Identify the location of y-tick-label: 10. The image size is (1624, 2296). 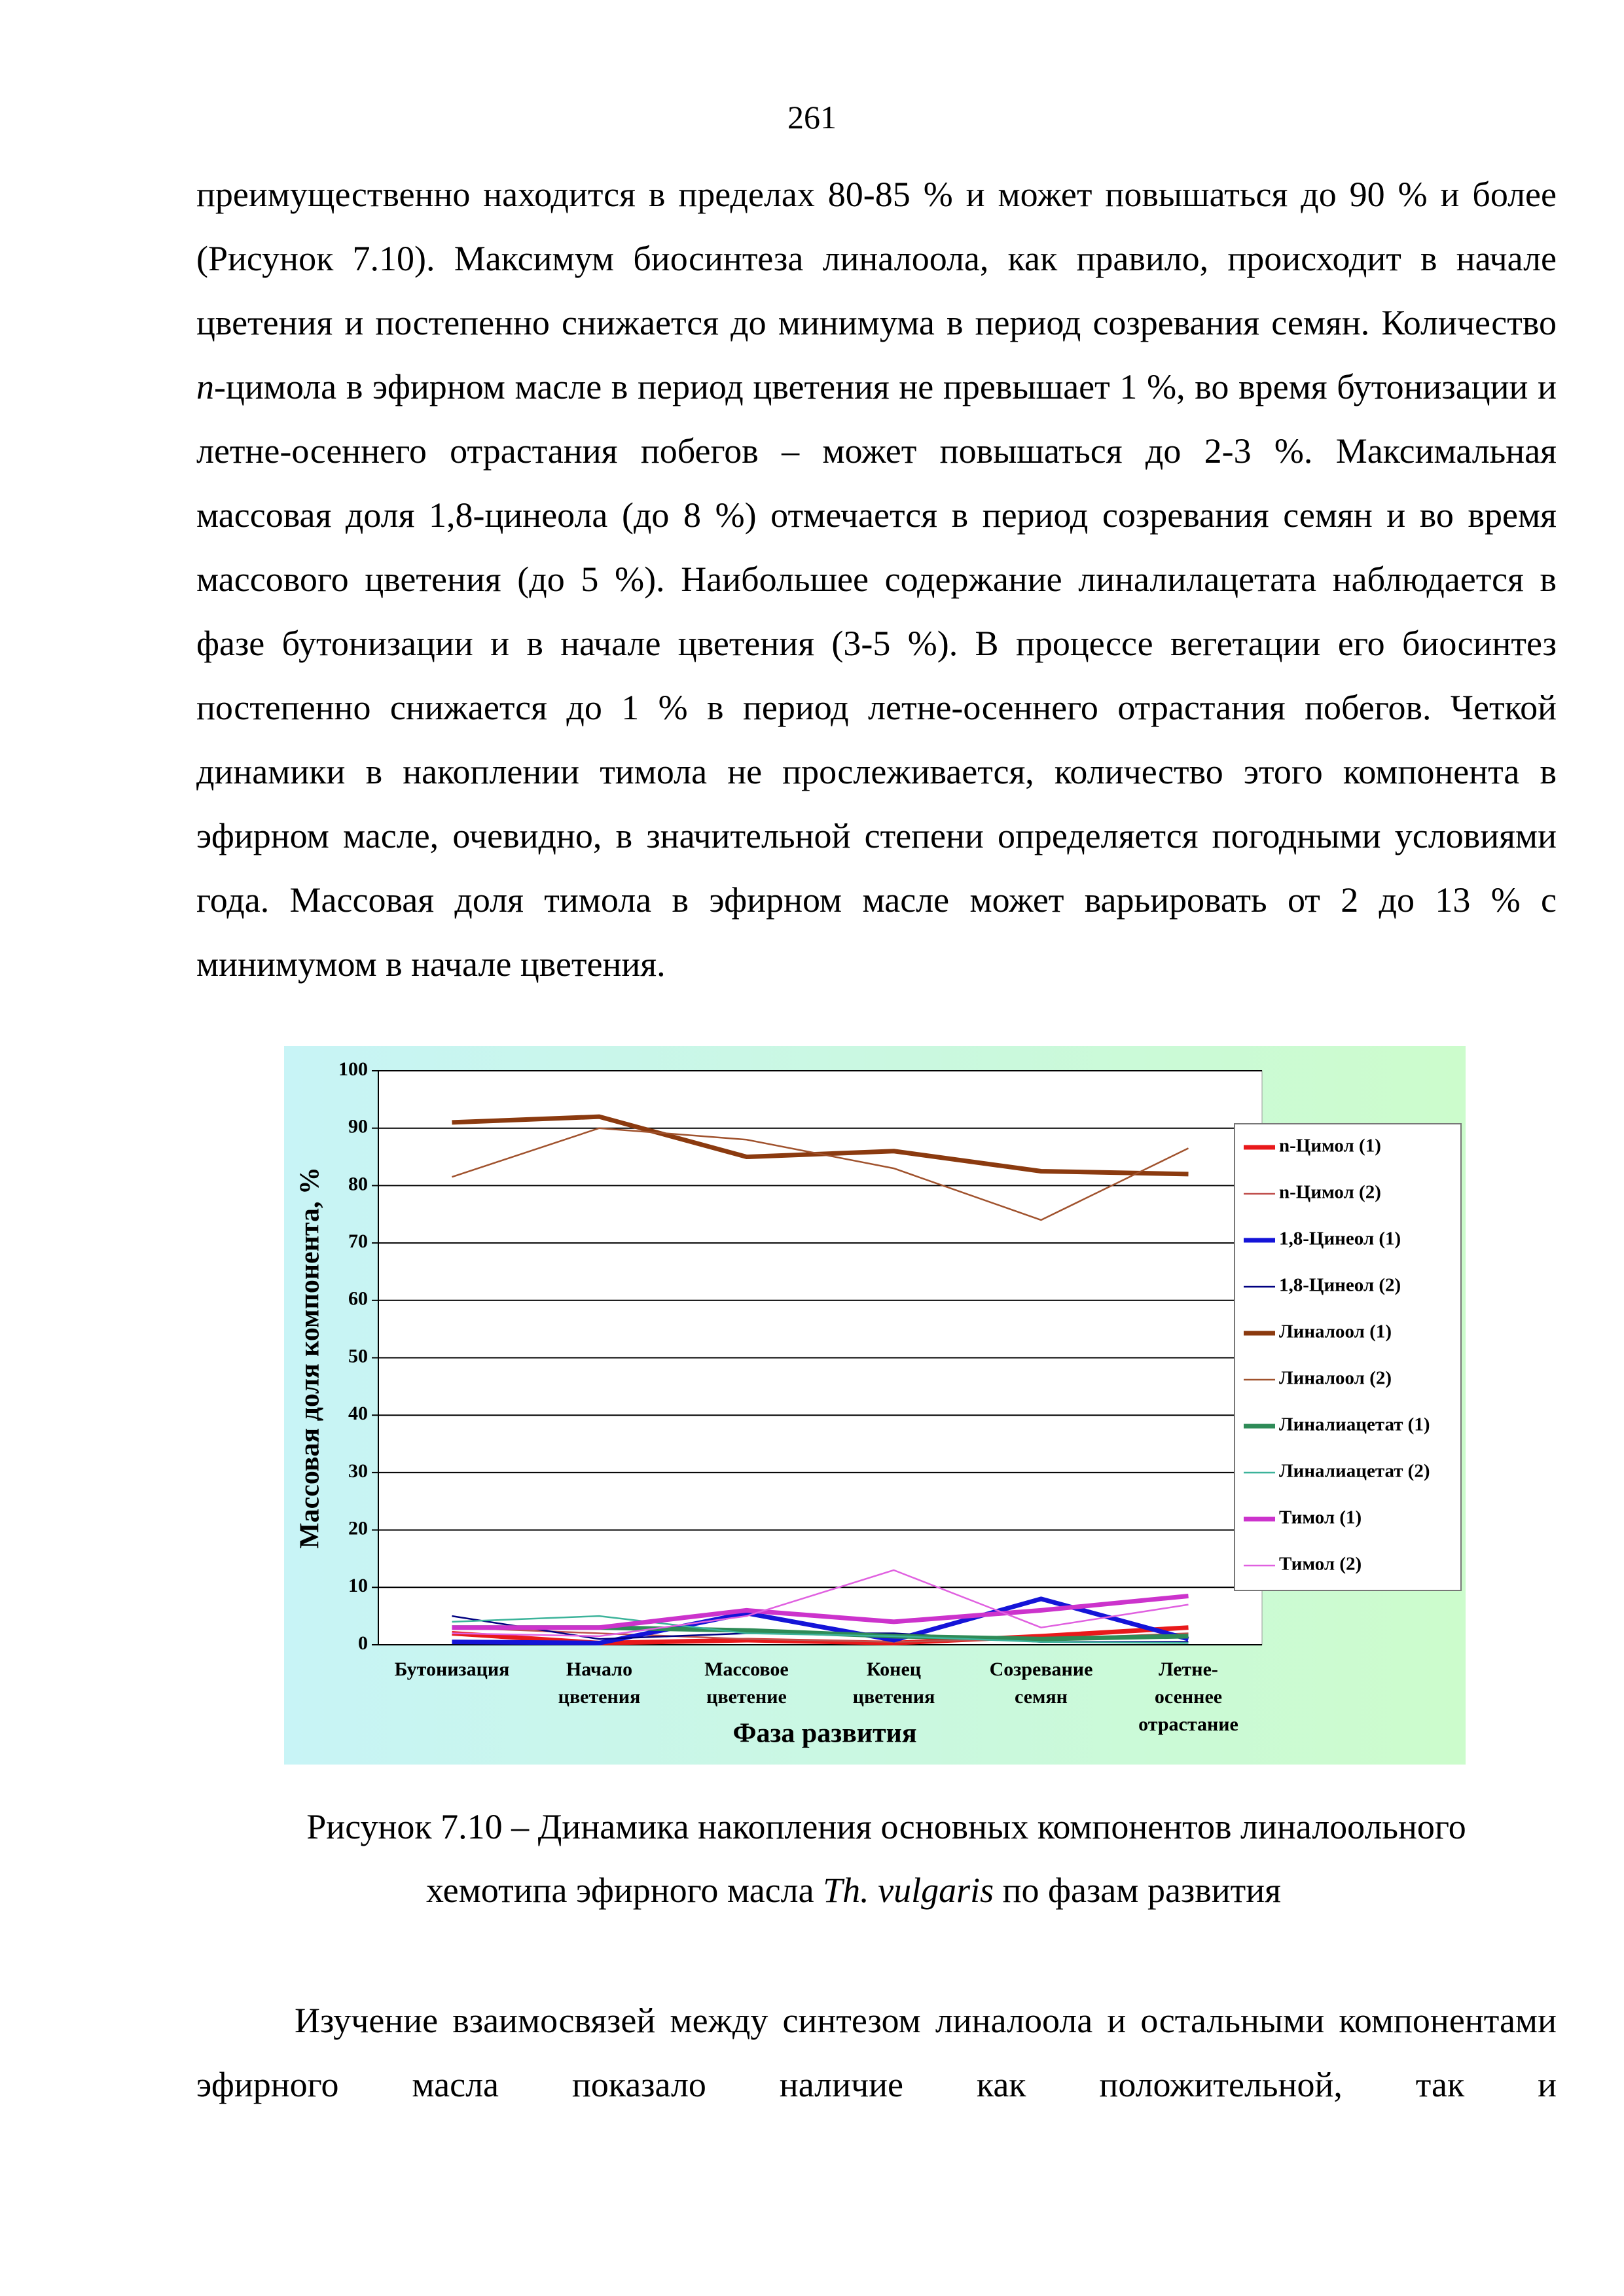
(358, 1585).